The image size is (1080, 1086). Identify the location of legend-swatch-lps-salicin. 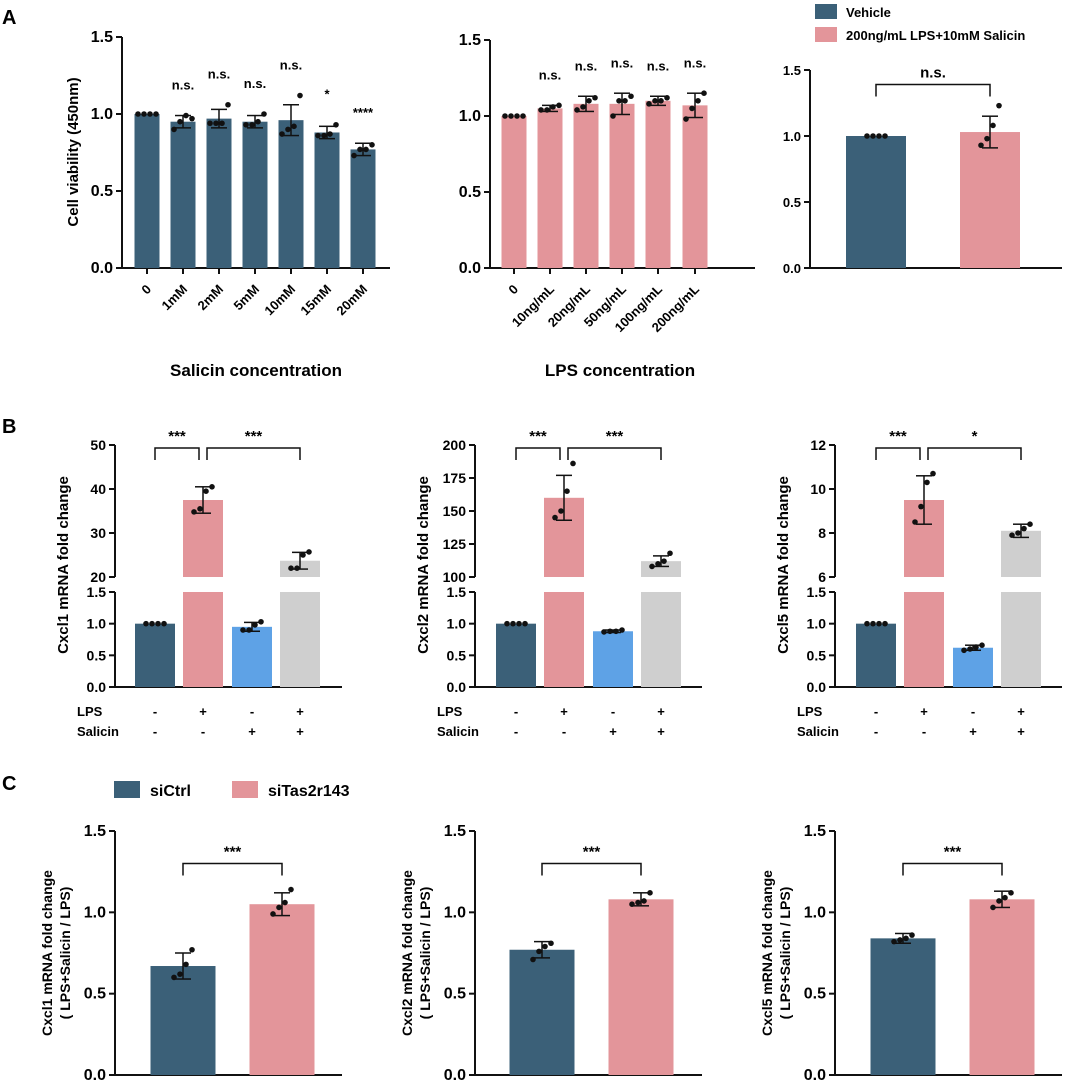
(826, 34).